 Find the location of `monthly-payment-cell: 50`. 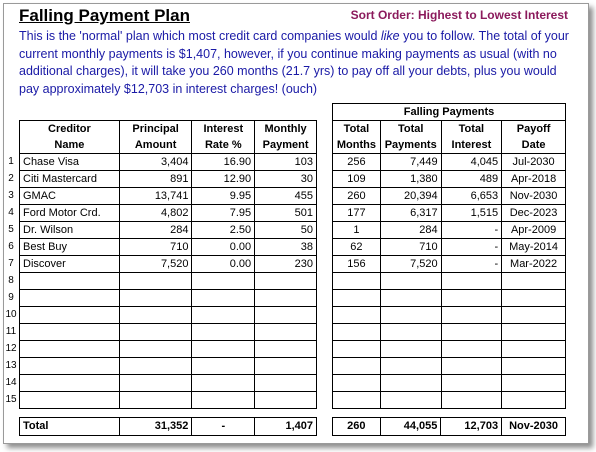

monthly-payment-cell: 50 is located at coordinates (285, 230).